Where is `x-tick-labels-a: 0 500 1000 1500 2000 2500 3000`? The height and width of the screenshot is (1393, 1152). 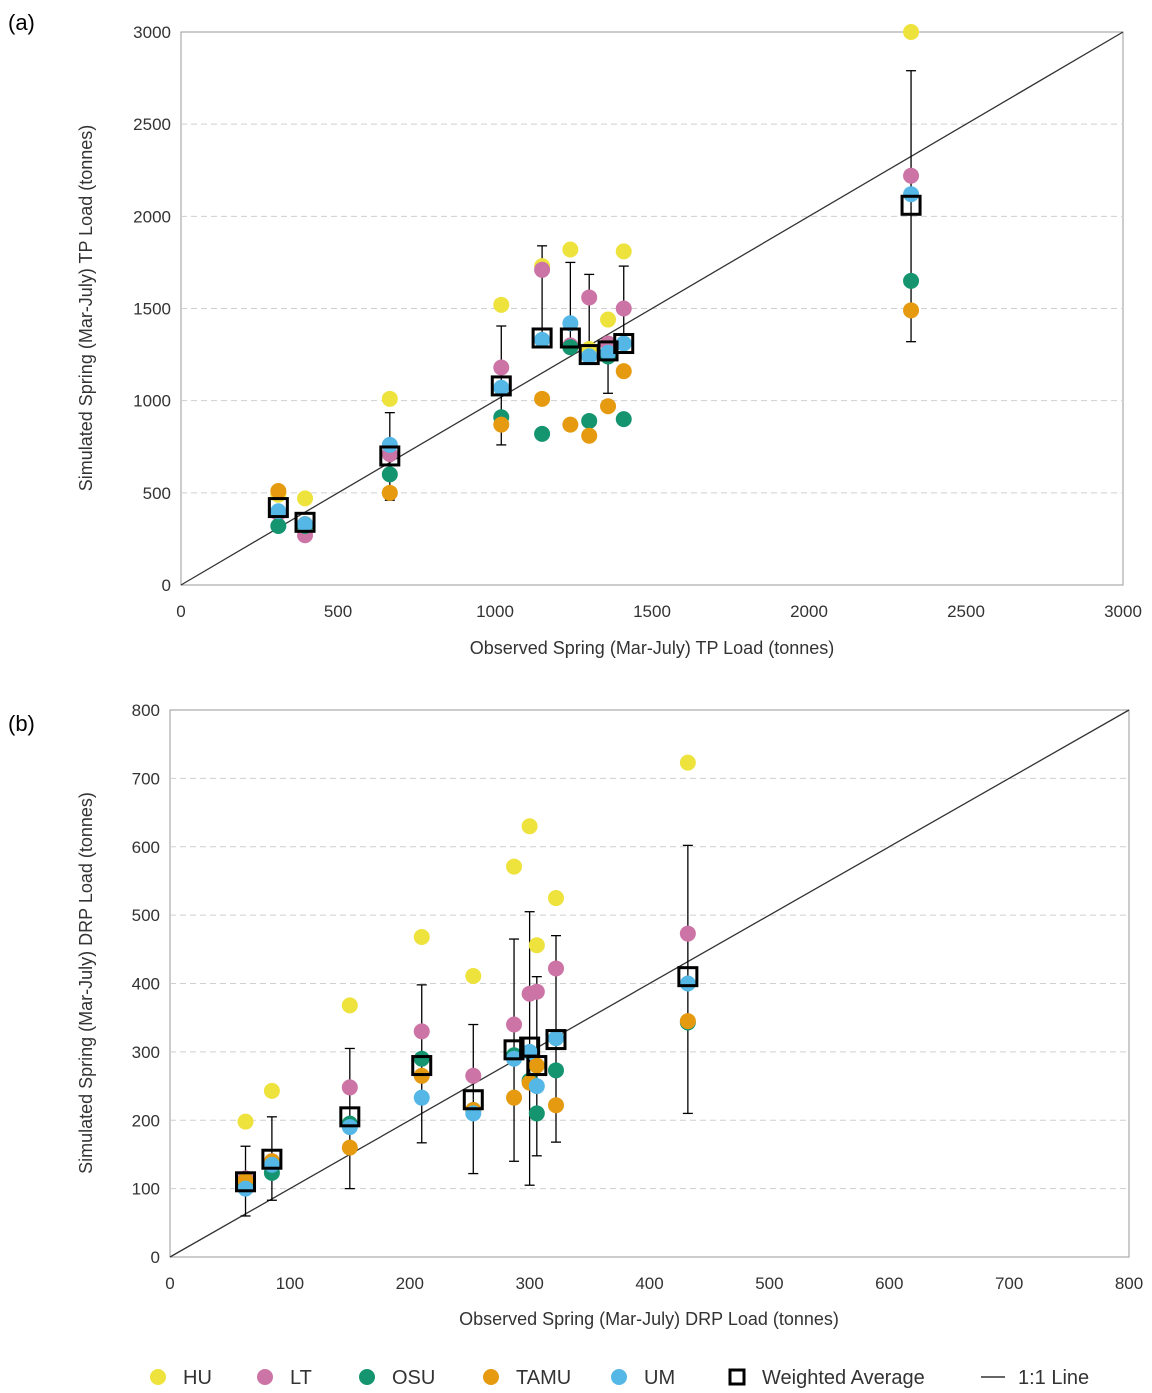 x-tick-labels-a: 0 500 1000 1500 2000 2500 3000 is located at coordinates (659, 611).